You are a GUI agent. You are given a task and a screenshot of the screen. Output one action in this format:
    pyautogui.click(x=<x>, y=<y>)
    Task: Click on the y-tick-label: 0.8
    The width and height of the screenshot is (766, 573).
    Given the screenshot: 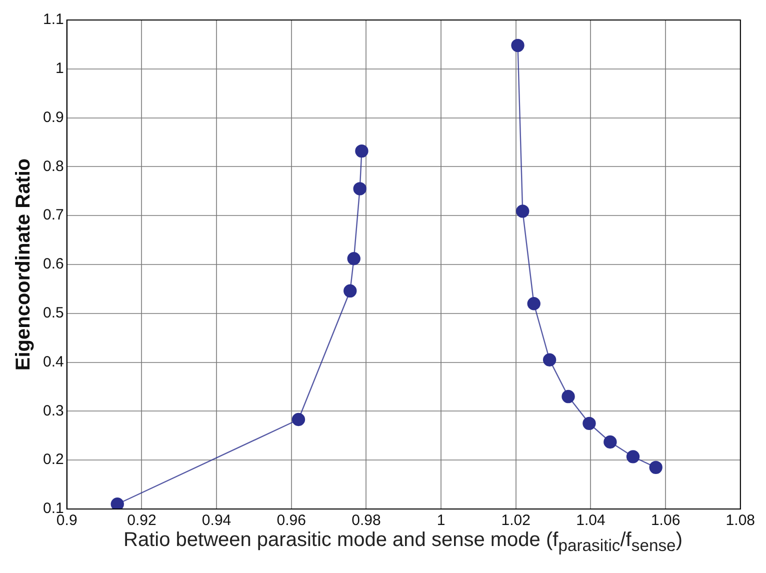 What is the action you would take?
    pyautogui.click(x=53, y=166)
    